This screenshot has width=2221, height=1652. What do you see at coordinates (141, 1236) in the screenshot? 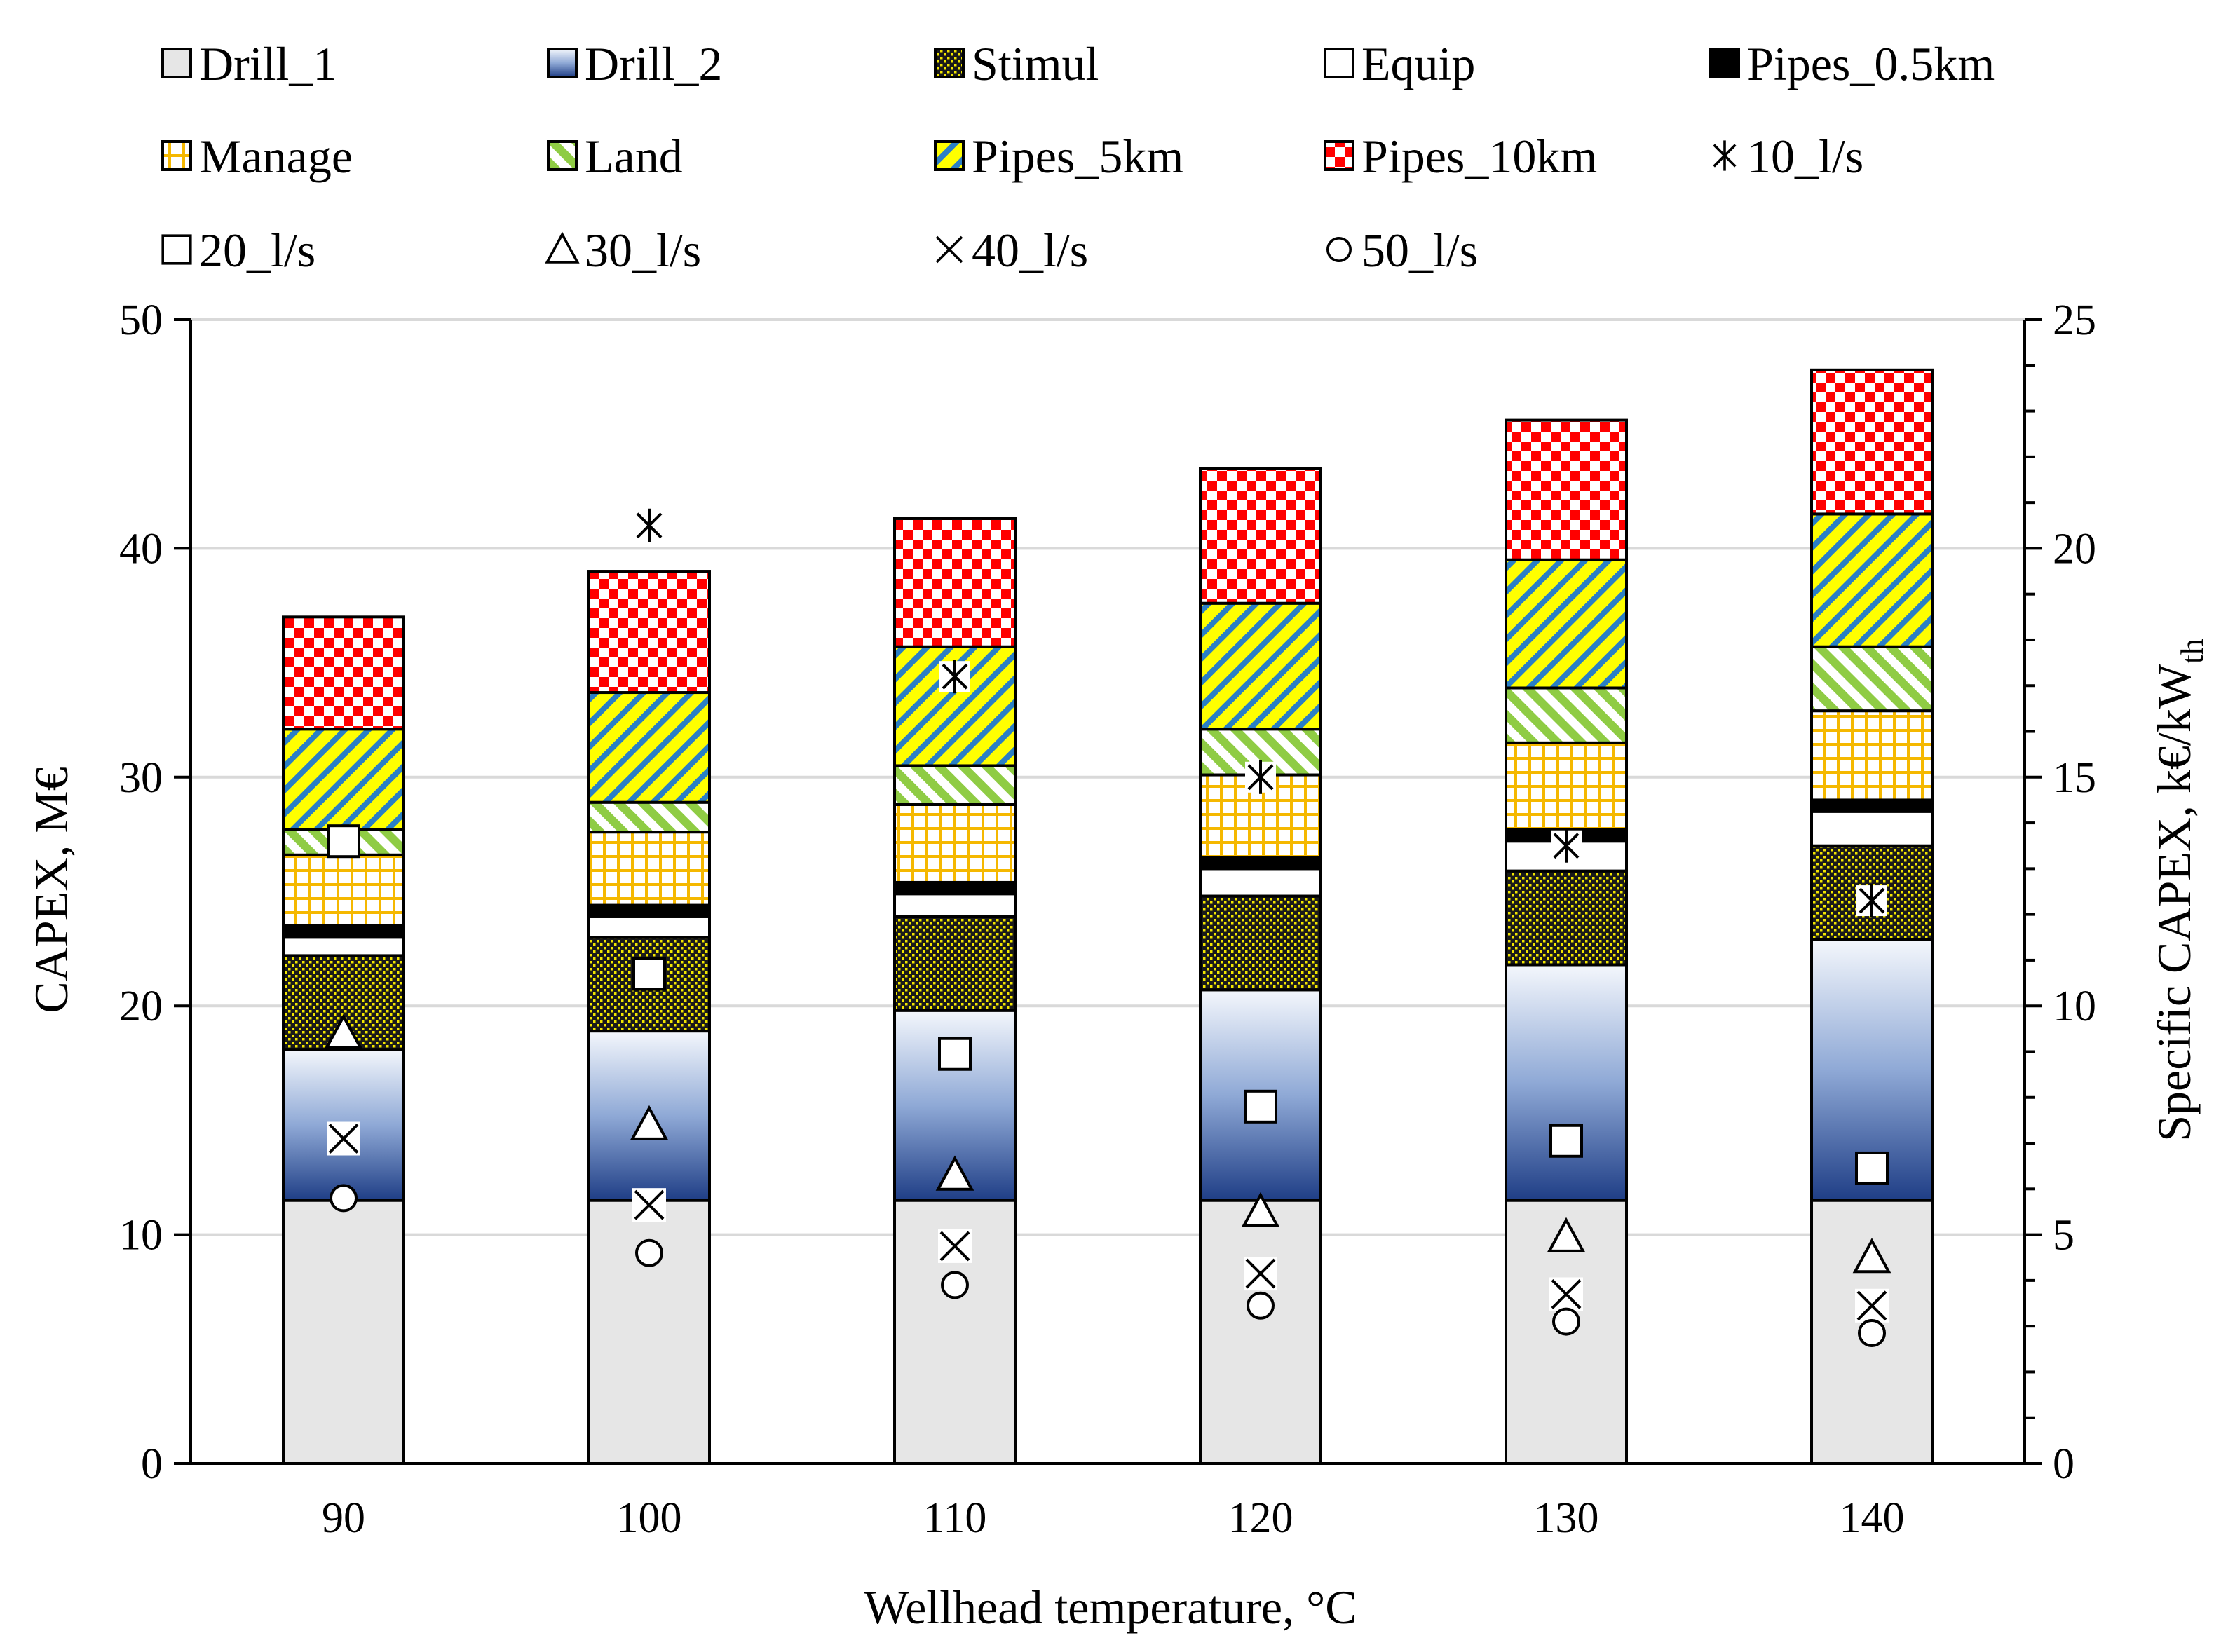
I see `y-left-tick-label: 10` at bounding box center [141, 1236].